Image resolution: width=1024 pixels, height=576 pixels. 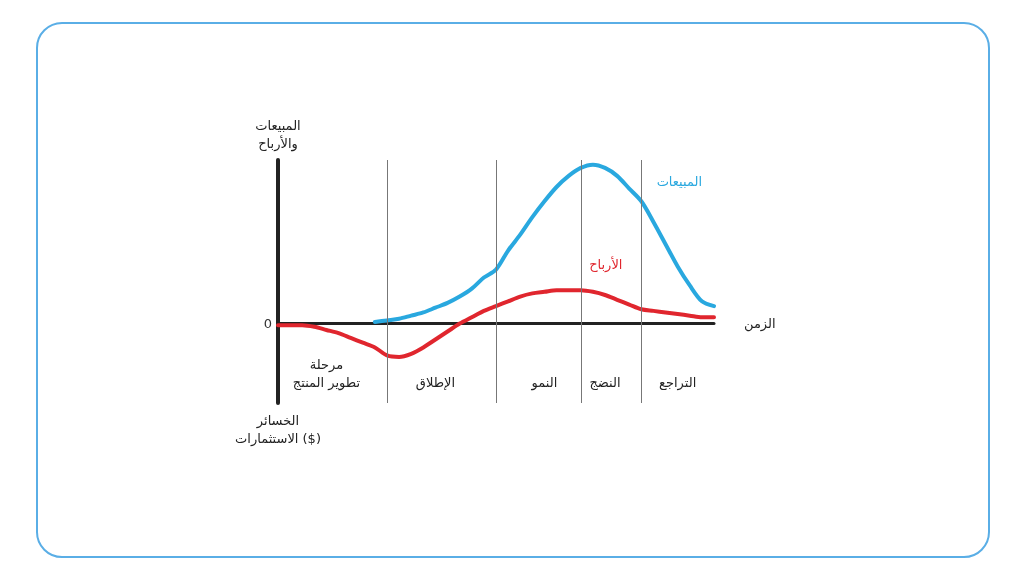 I want to click on text: الخسائر الاستثمارات ($), so click(x=278, y=429).